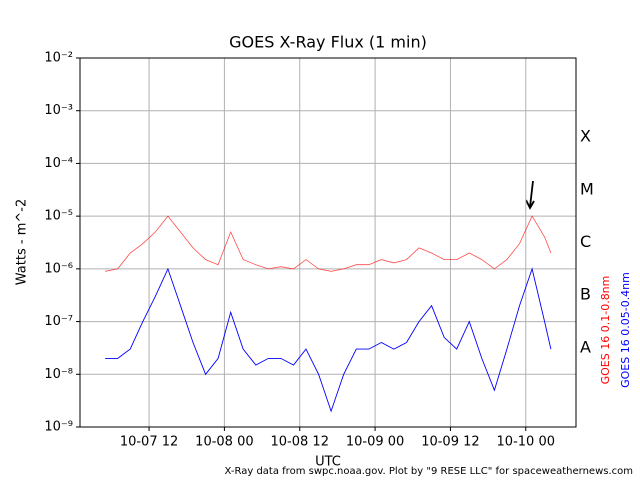 The width and height of the screenshot is (640, 480). Describe the element at coordinates (328, 462) in the screenshot. I see `x-axis-label: UTC` at that location.